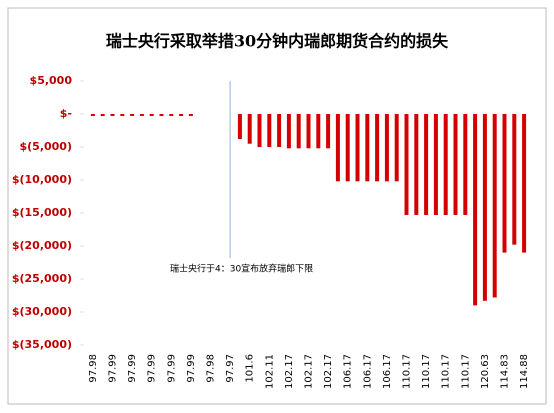 The image size is (554, 413). Describe the element at coordinates (42, 245) in the screenshot. I see `y-tick-label: $(20,000)` at that location.